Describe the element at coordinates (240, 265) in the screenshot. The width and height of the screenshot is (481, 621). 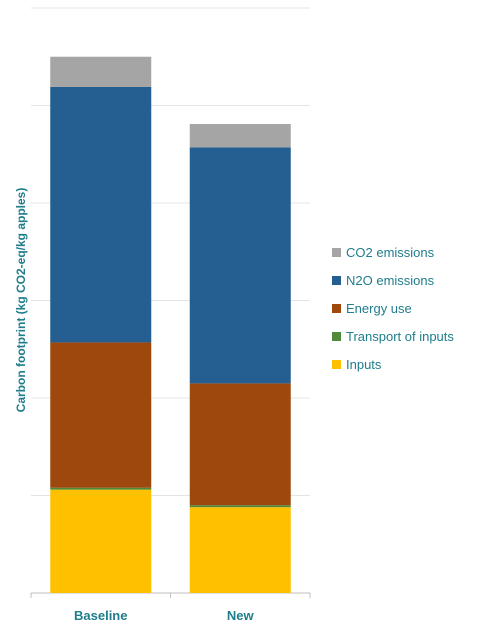
I see `bar-segment-n2o-emissions-new` at that location.